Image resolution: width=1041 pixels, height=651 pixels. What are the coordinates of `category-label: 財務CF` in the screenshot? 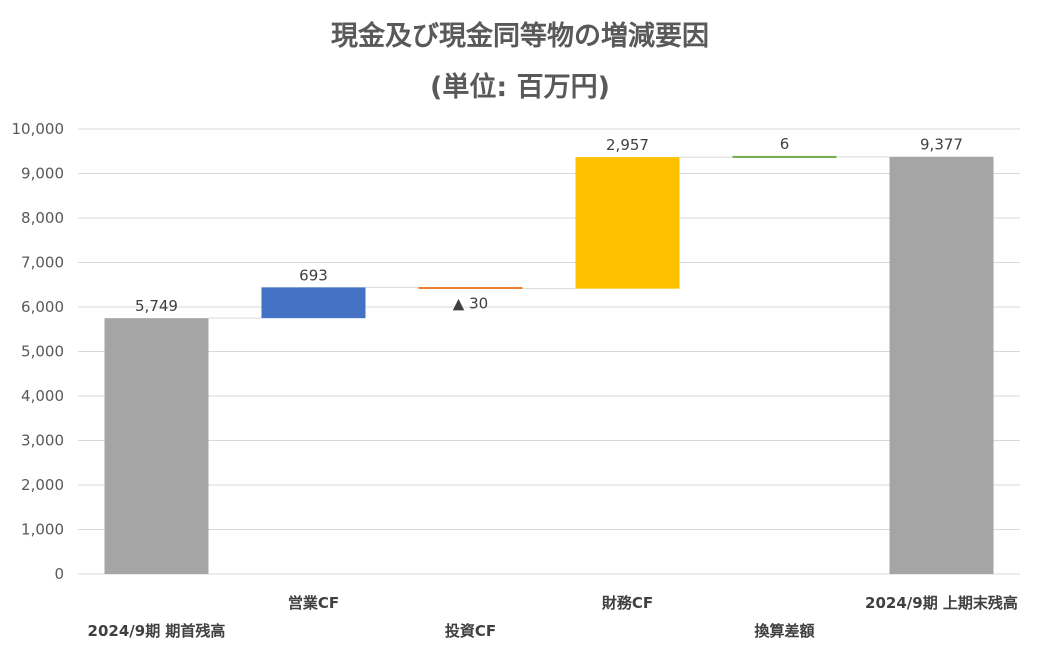 It's located at (627, 603).